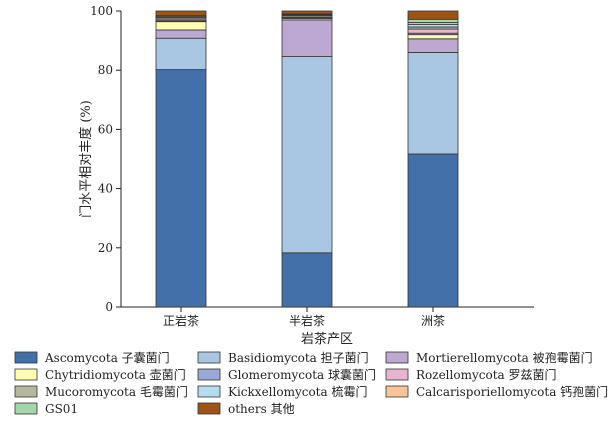 The width and height of the screenshot is (609, 423). I want to click on y-tick-label: 20, so click(105, 248).